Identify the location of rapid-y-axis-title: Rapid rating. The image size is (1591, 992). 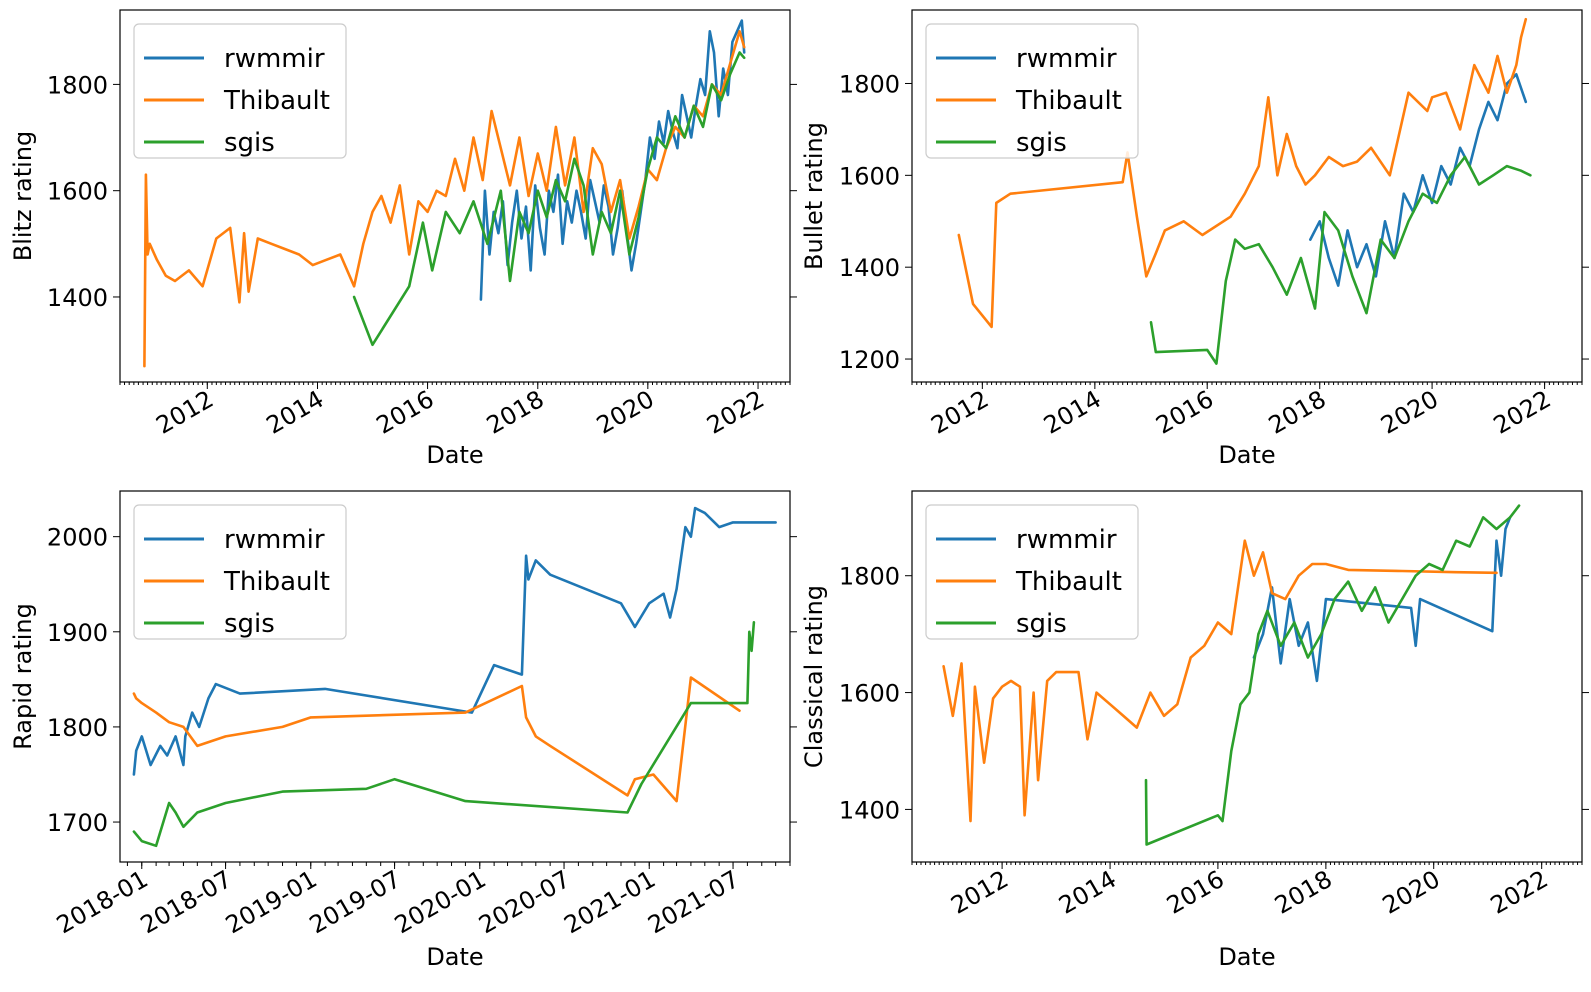
(23, 676).